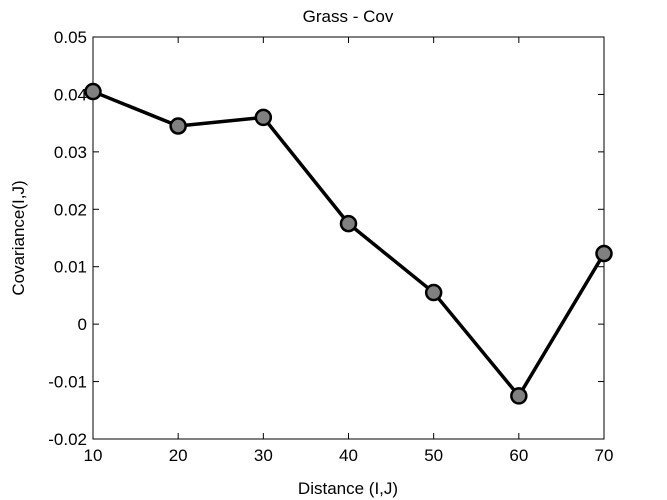  What do you see at coordinates (18, 237) in the screenshot?
I see `y-axis-title: Covariance(I,J)` at bounding box center [18, 237].